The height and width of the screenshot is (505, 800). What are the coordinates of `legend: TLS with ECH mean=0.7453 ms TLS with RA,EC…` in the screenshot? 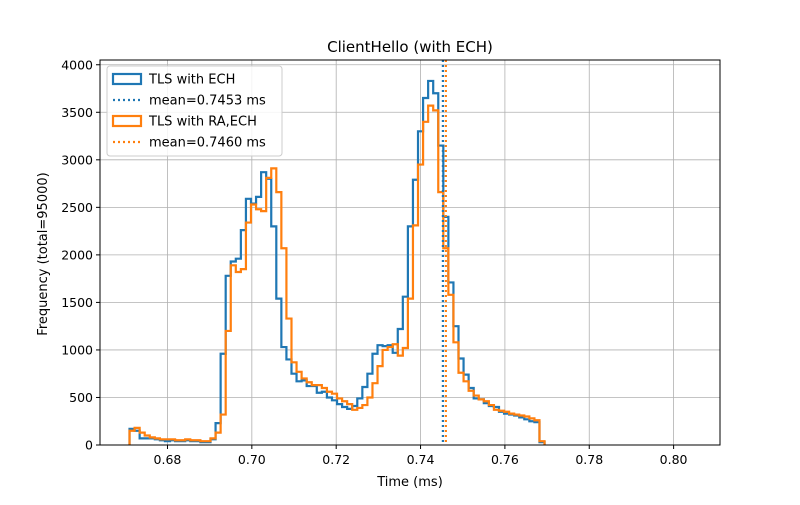 It's located at (194, 111).